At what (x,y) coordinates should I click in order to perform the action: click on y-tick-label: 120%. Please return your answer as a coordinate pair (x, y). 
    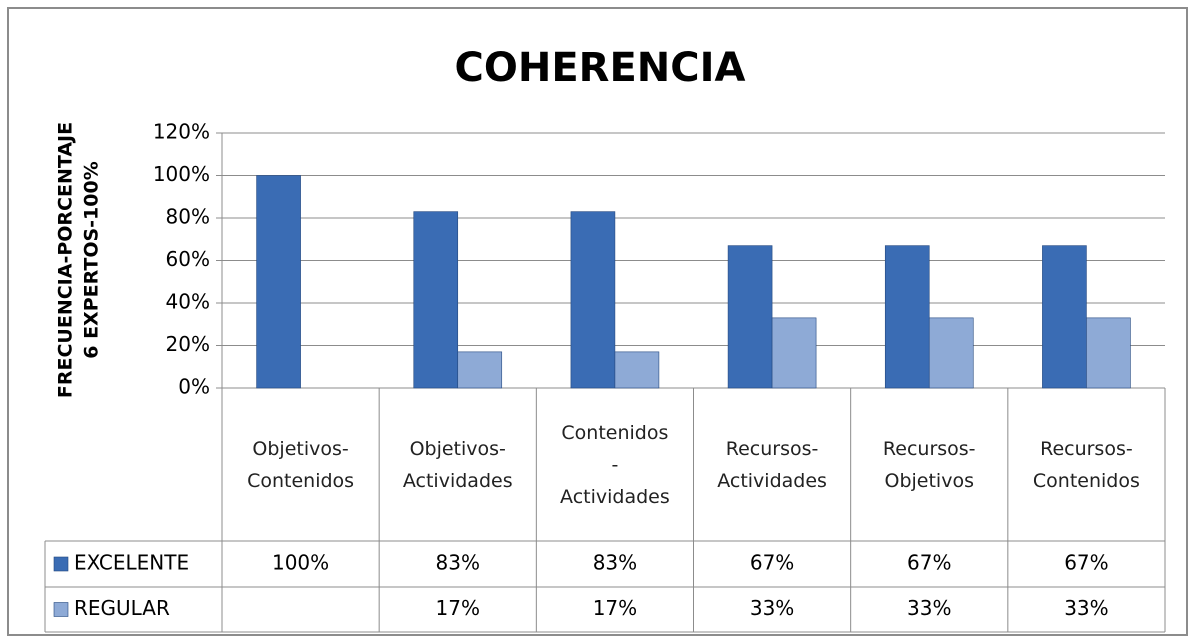
    Looking at the image, I should click on (181, 132).